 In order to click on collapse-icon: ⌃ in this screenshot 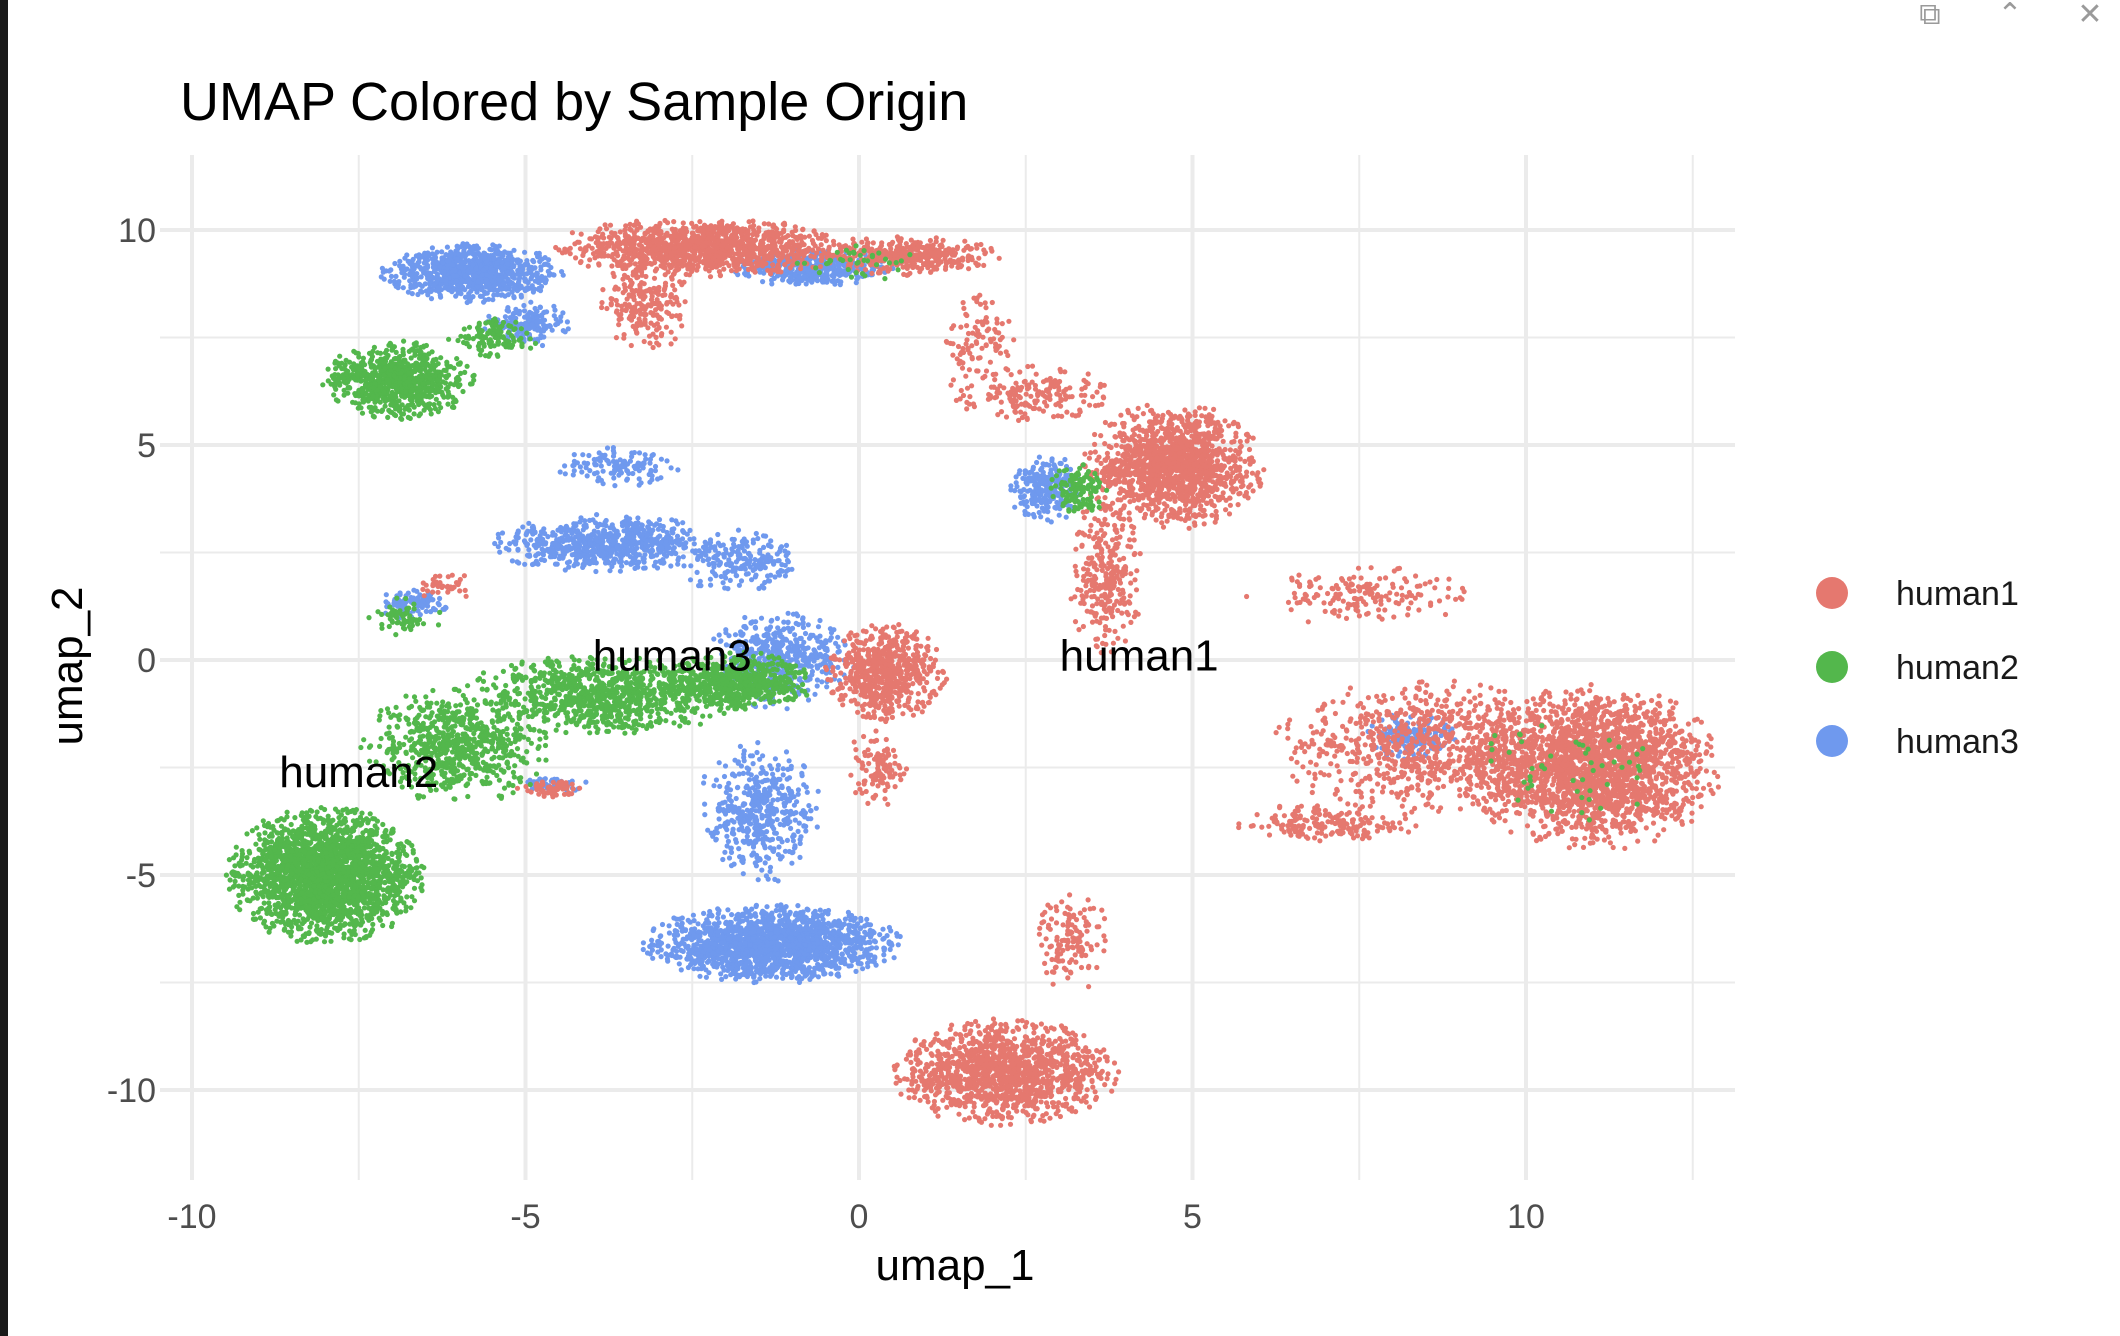, I will do `click(2010, 15)`.